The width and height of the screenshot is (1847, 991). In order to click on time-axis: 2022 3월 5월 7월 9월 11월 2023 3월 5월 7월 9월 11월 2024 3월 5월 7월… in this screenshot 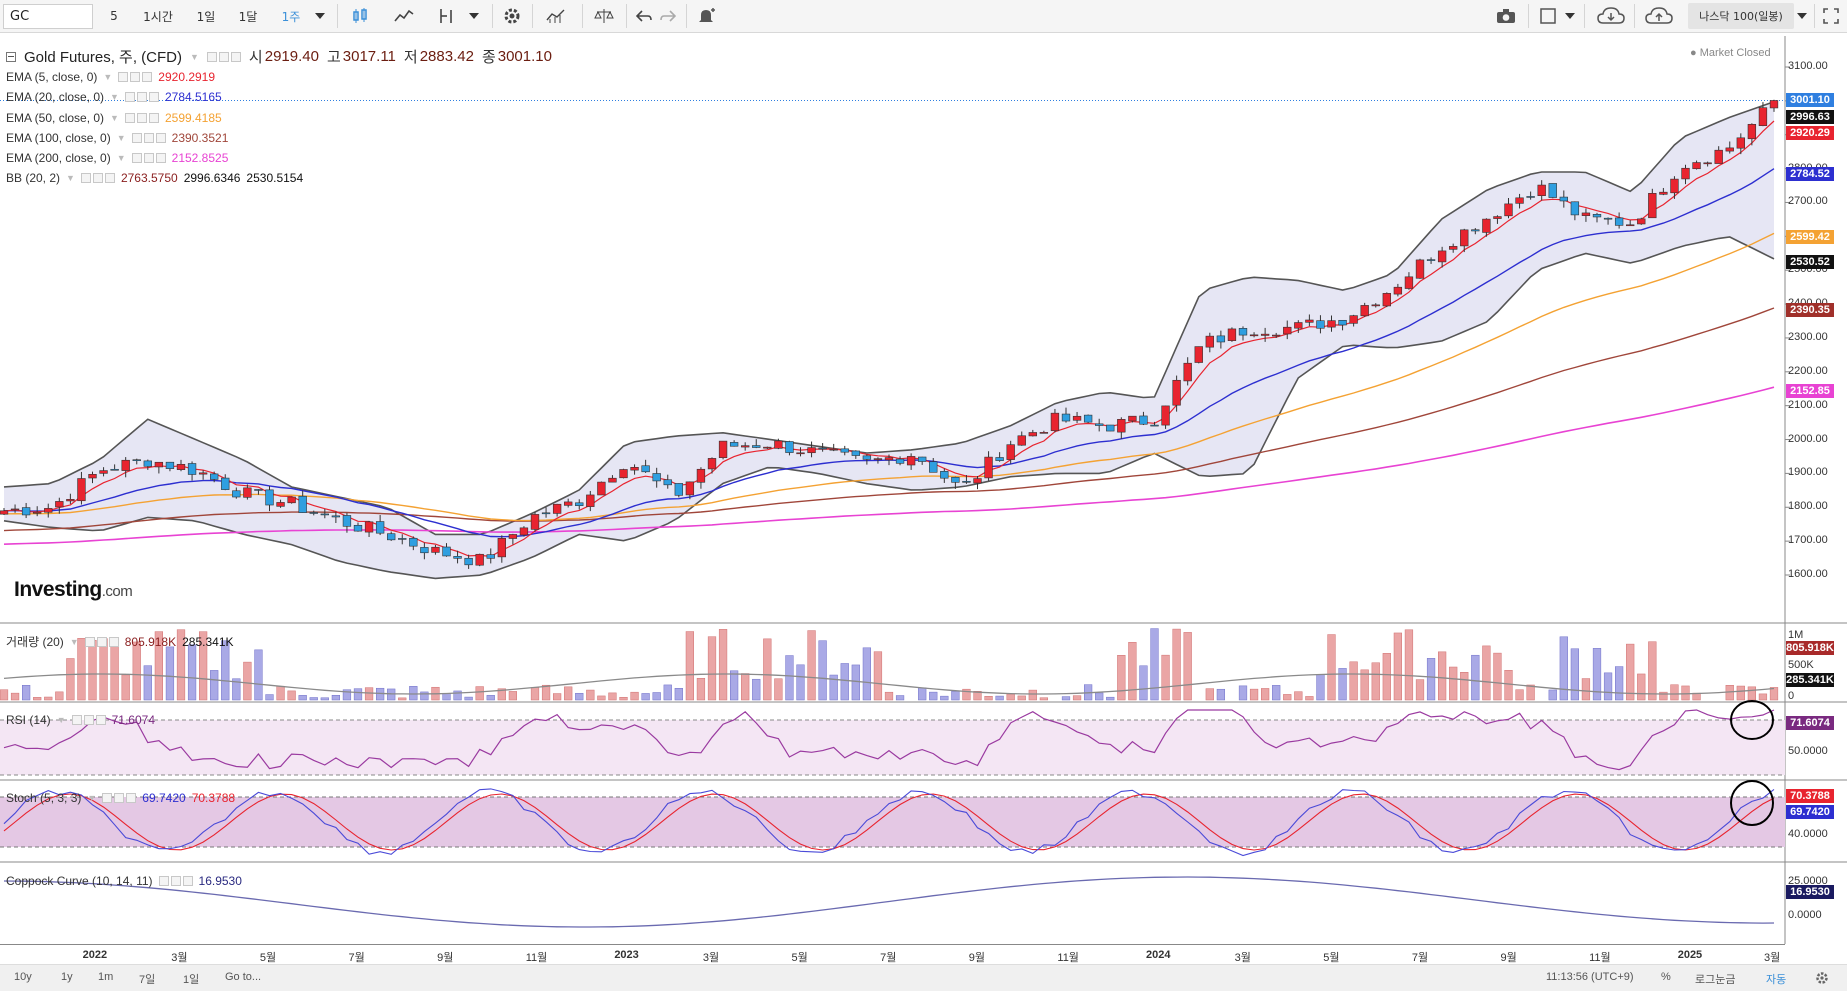, I will do `click(892, 954)`.